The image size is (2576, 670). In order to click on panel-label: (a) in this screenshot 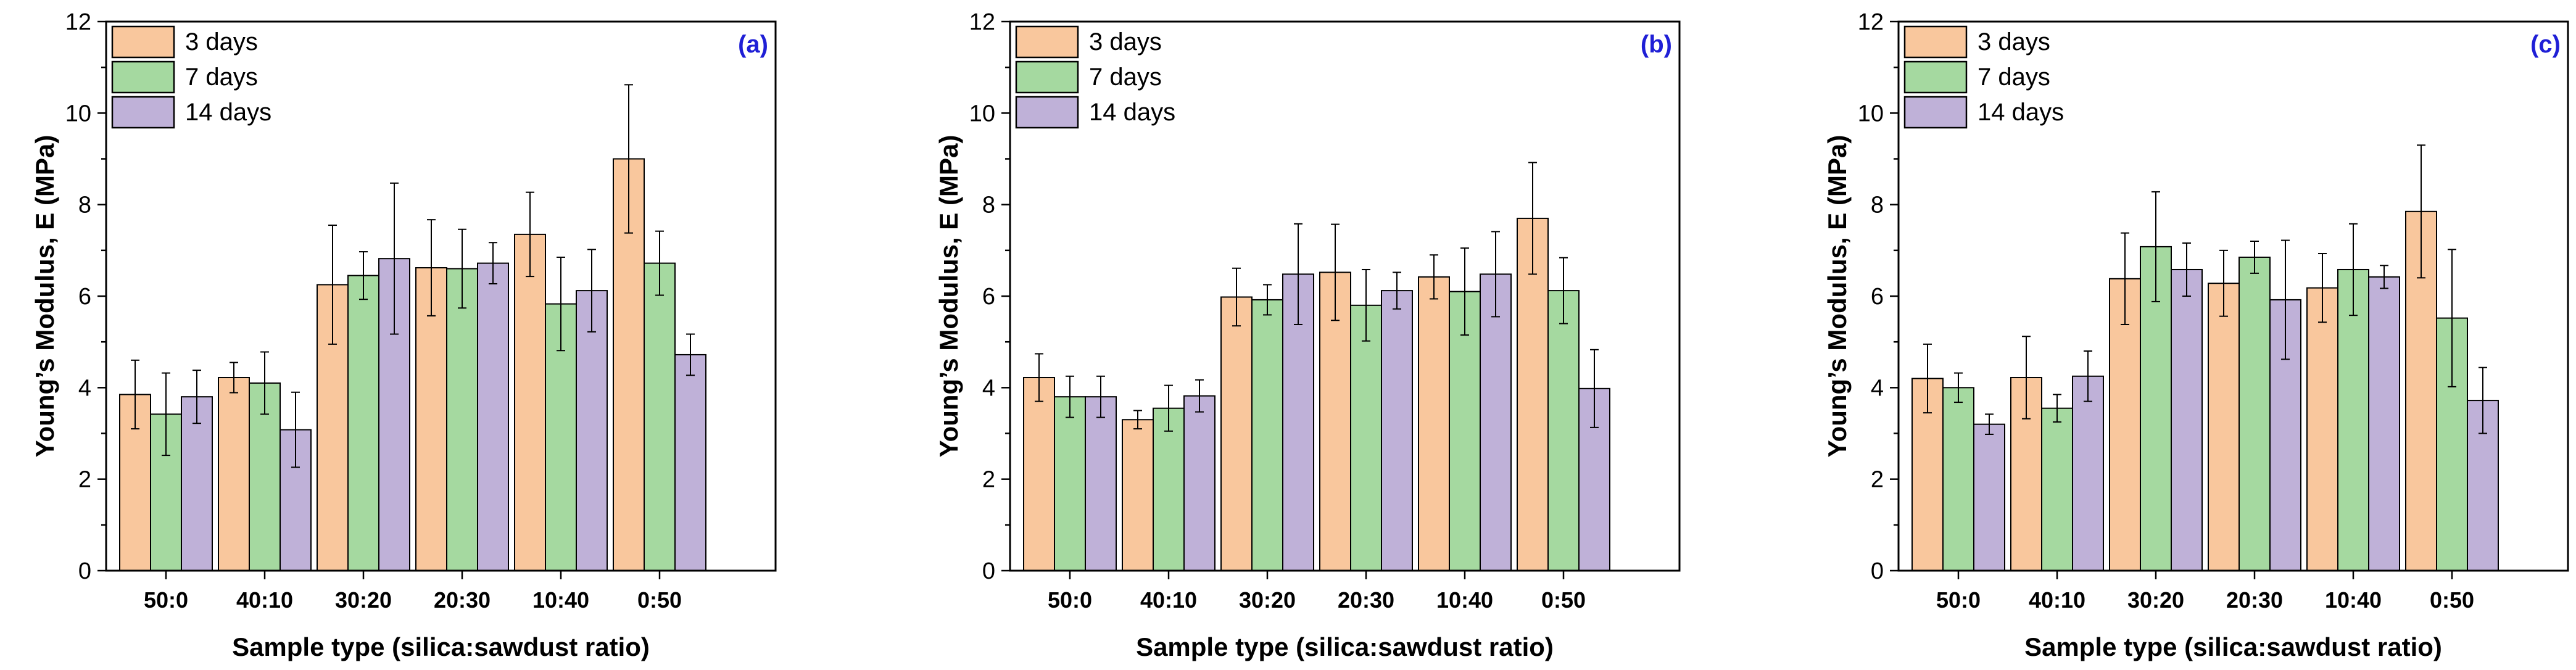, I will do `click(753, 44)`.